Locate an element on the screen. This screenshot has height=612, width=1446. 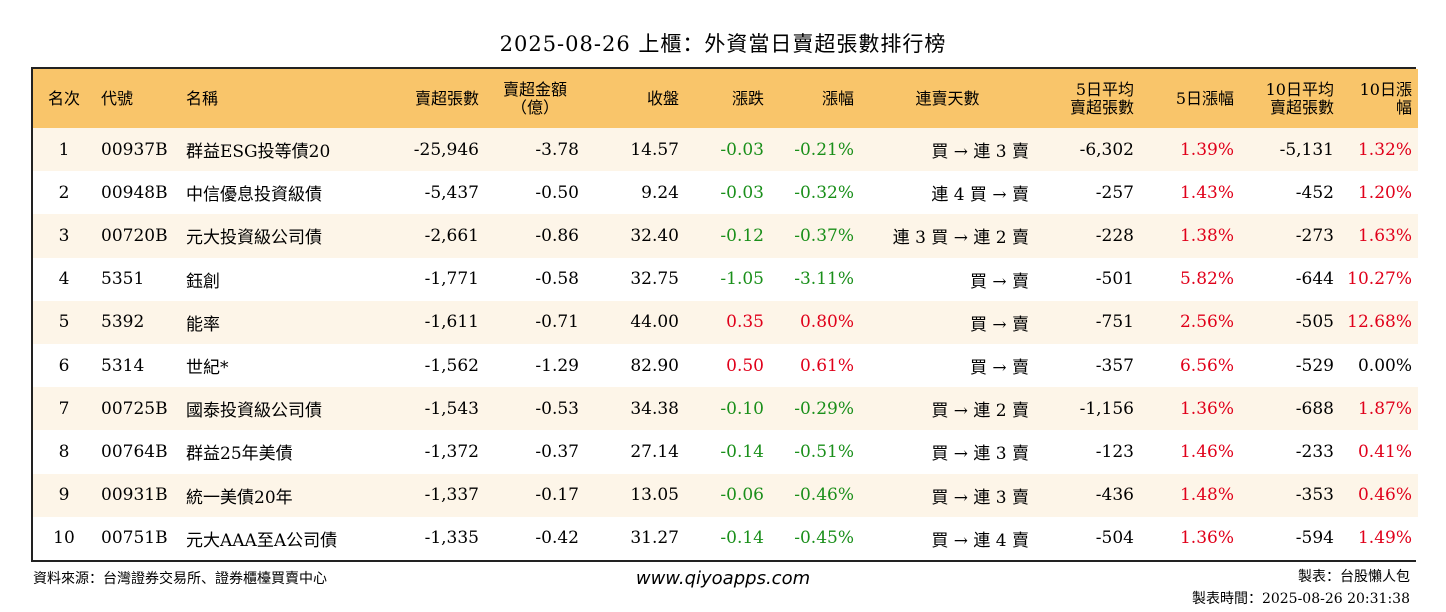
cell-avg10: -594 is located at coordinates (1314, 538).